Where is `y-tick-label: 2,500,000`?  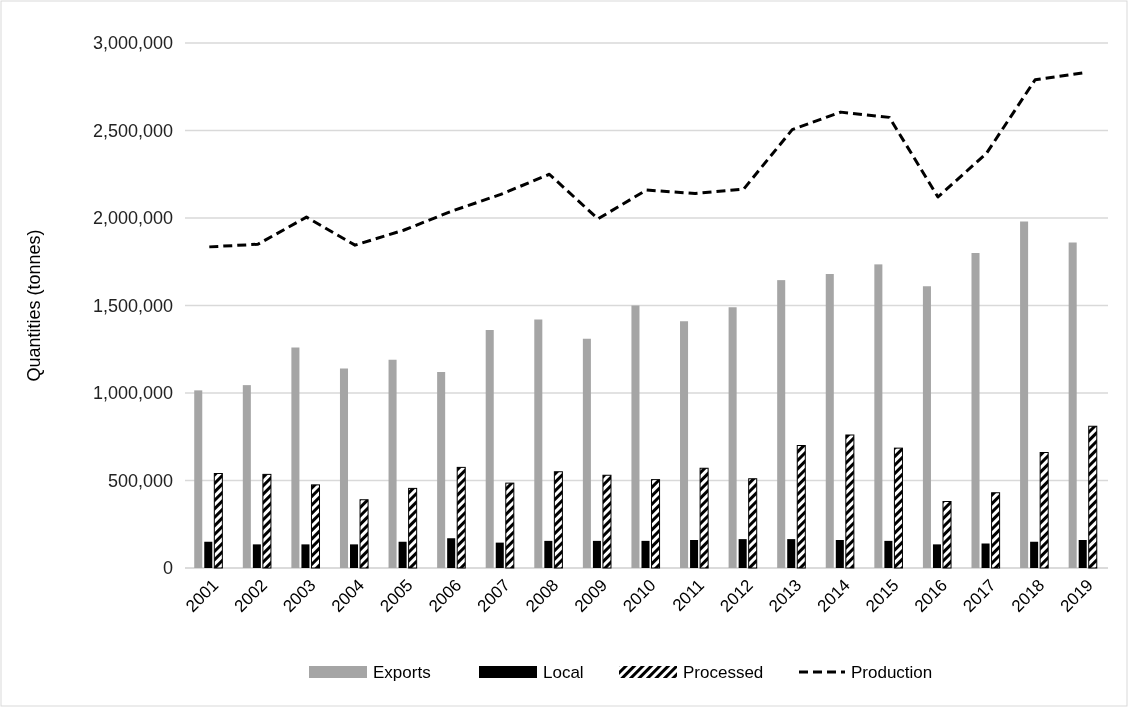 y-tick-label: 2,500,000 is located at coordinates (132, 130).